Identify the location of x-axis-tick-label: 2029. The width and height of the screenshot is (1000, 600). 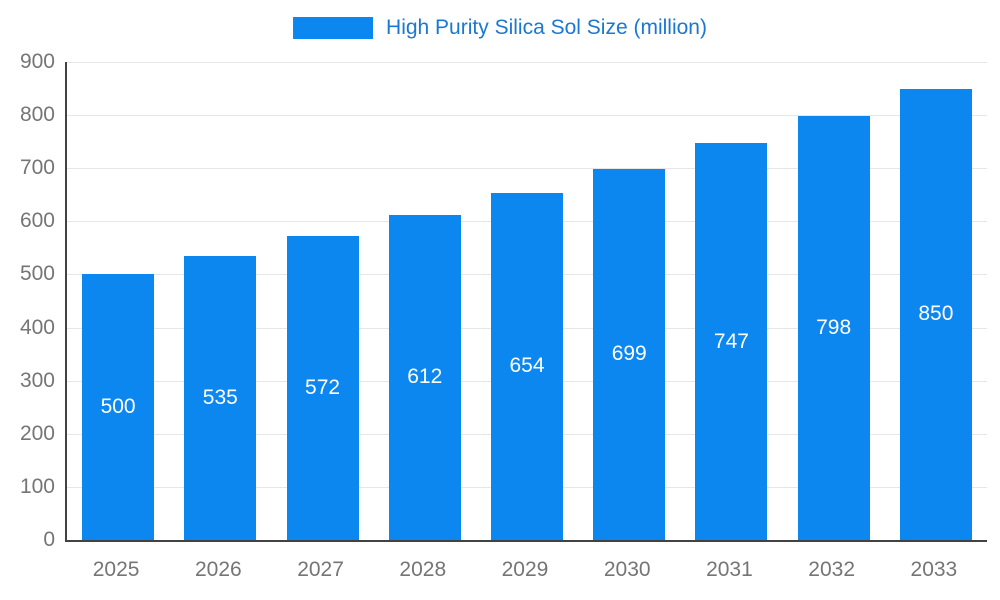
(525, 569).